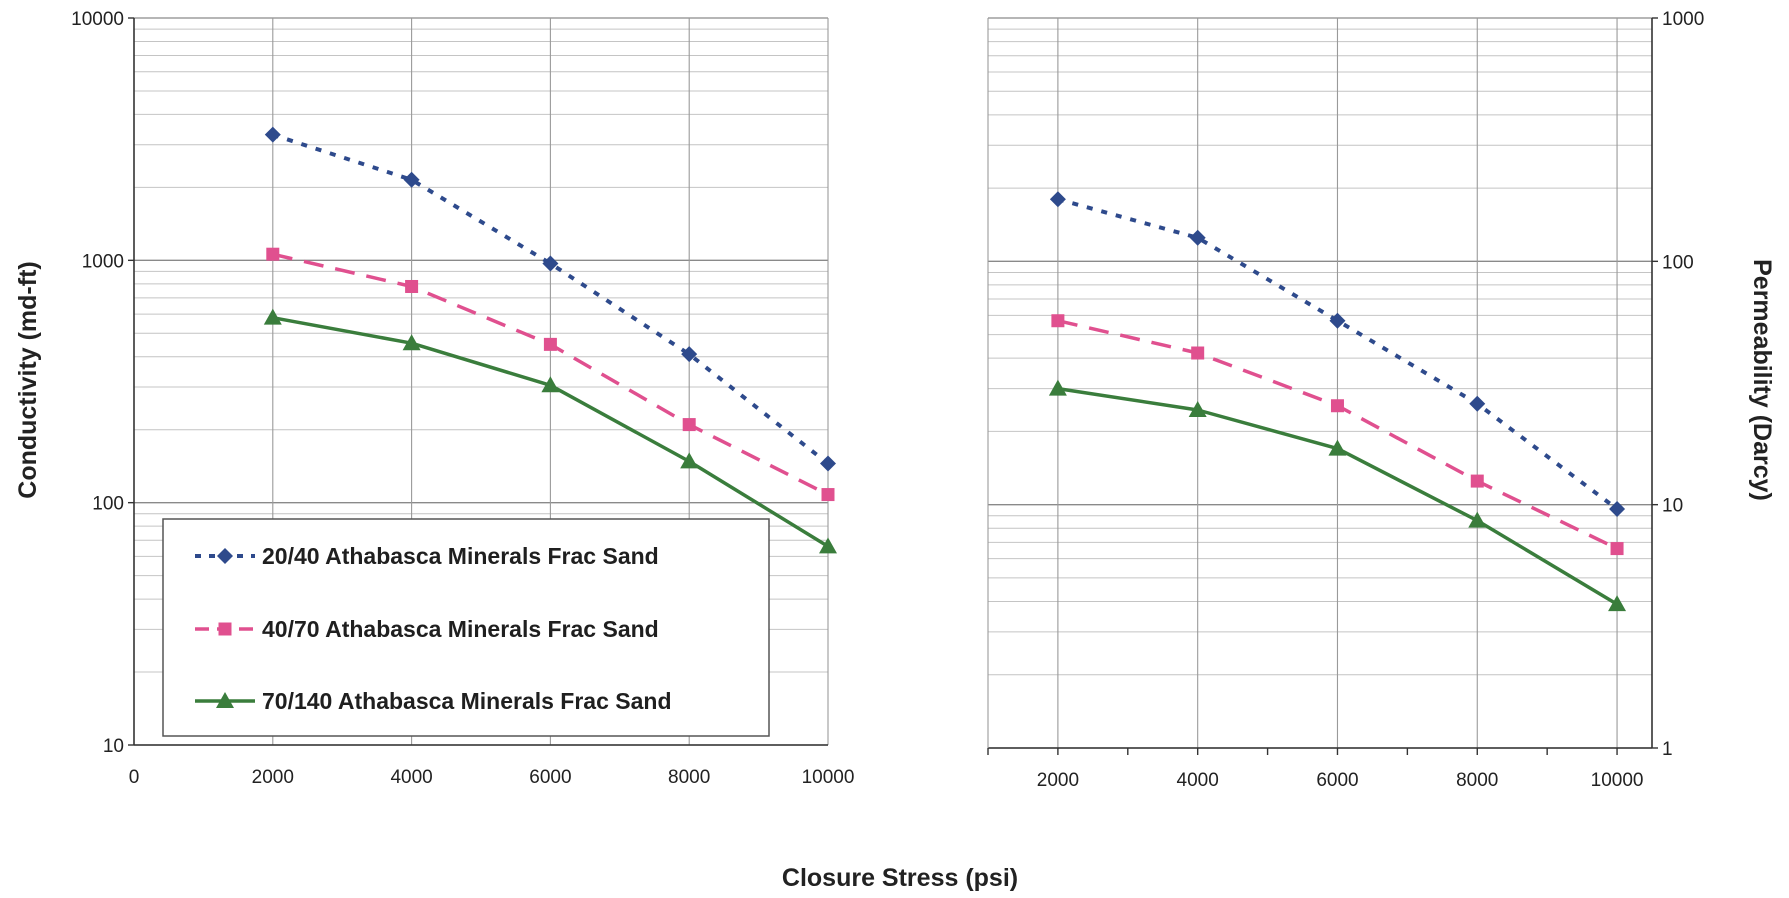 Image resolution: width=1789 pixels, height=898 pixels. Describe the element at coordinates (1683, 19) in the screenshot. I see `permeability-chart-y-tick-label: 1000` at that location.